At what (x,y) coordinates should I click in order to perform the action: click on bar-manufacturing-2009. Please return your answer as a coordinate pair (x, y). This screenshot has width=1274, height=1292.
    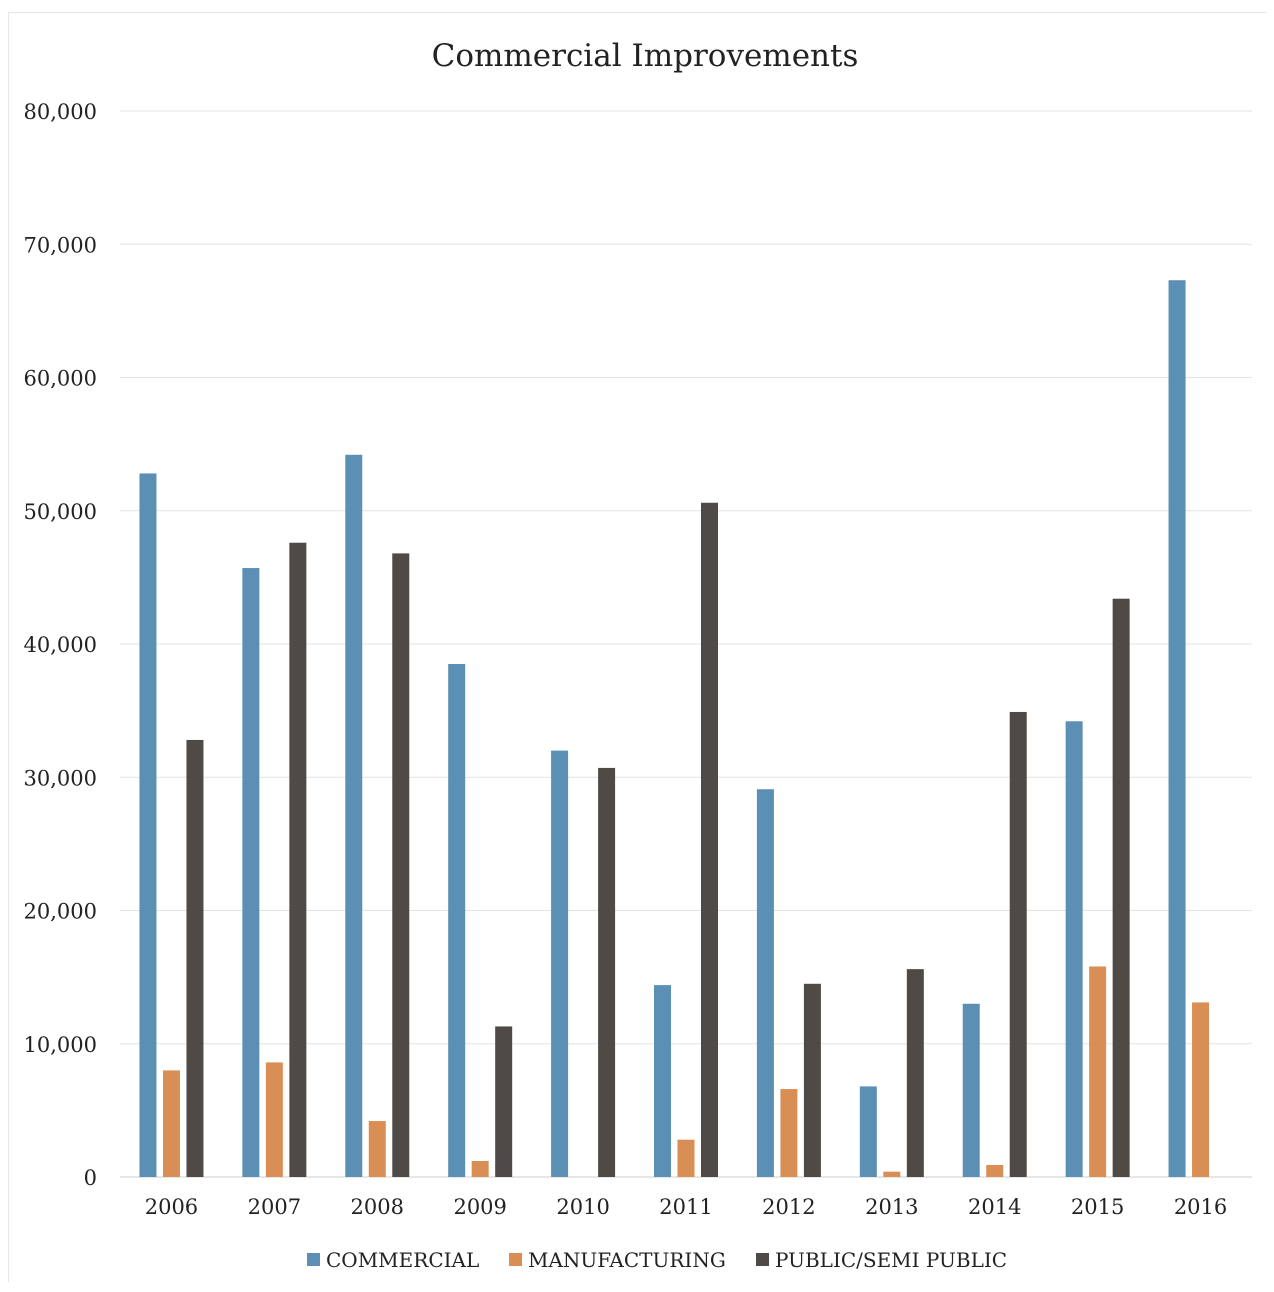
    Looking at the image, I should click on (480, 1169).